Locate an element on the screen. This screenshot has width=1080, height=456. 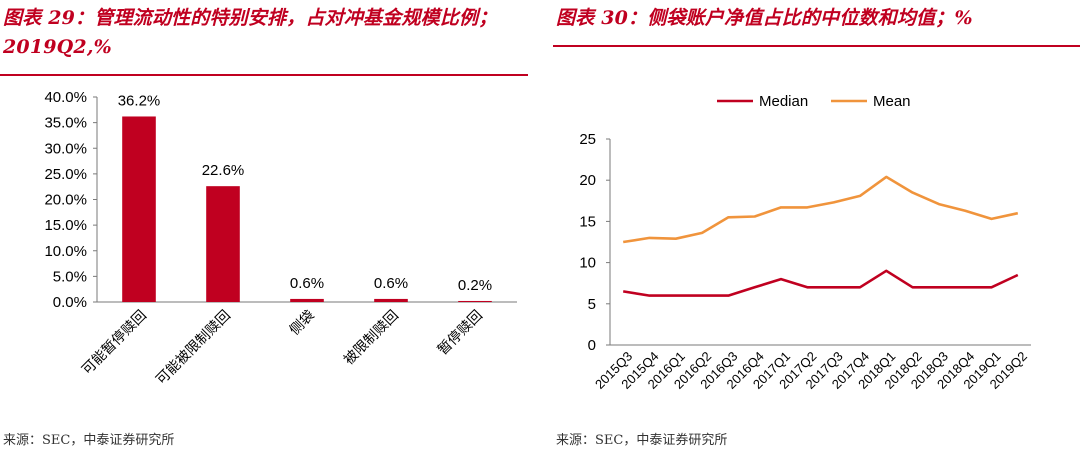
line-y-tick-label: 10 is located at coordinates (587, 263).